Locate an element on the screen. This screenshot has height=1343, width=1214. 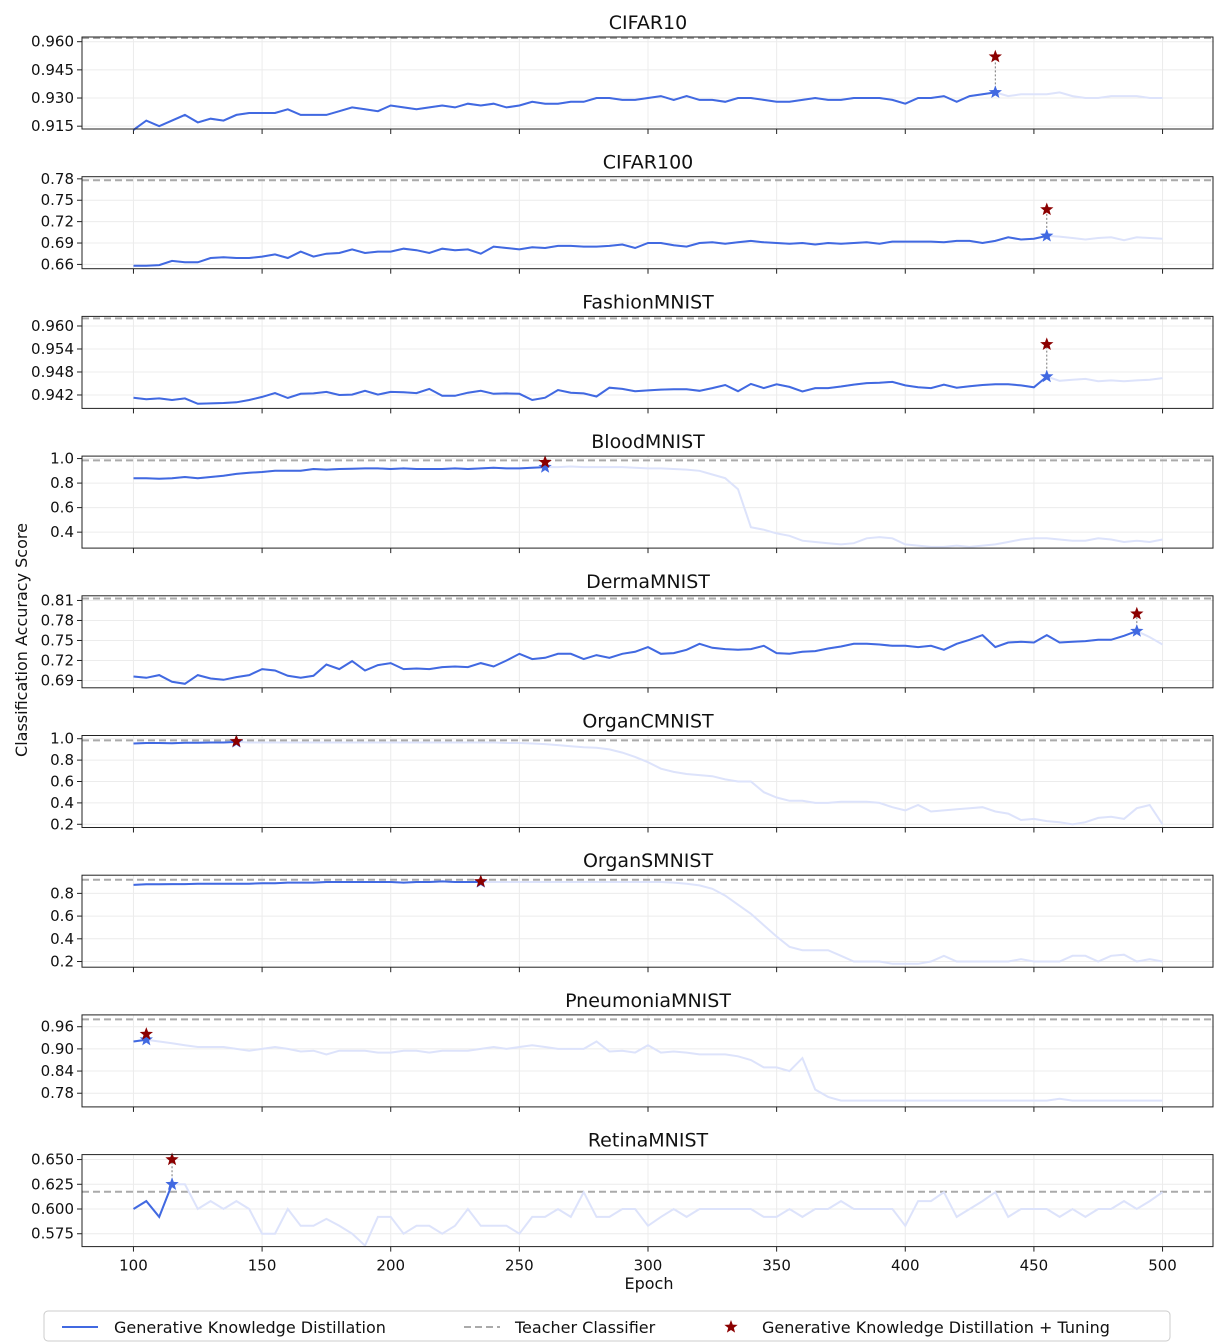
legend-star-shape is located at coordinates (731, 1326).